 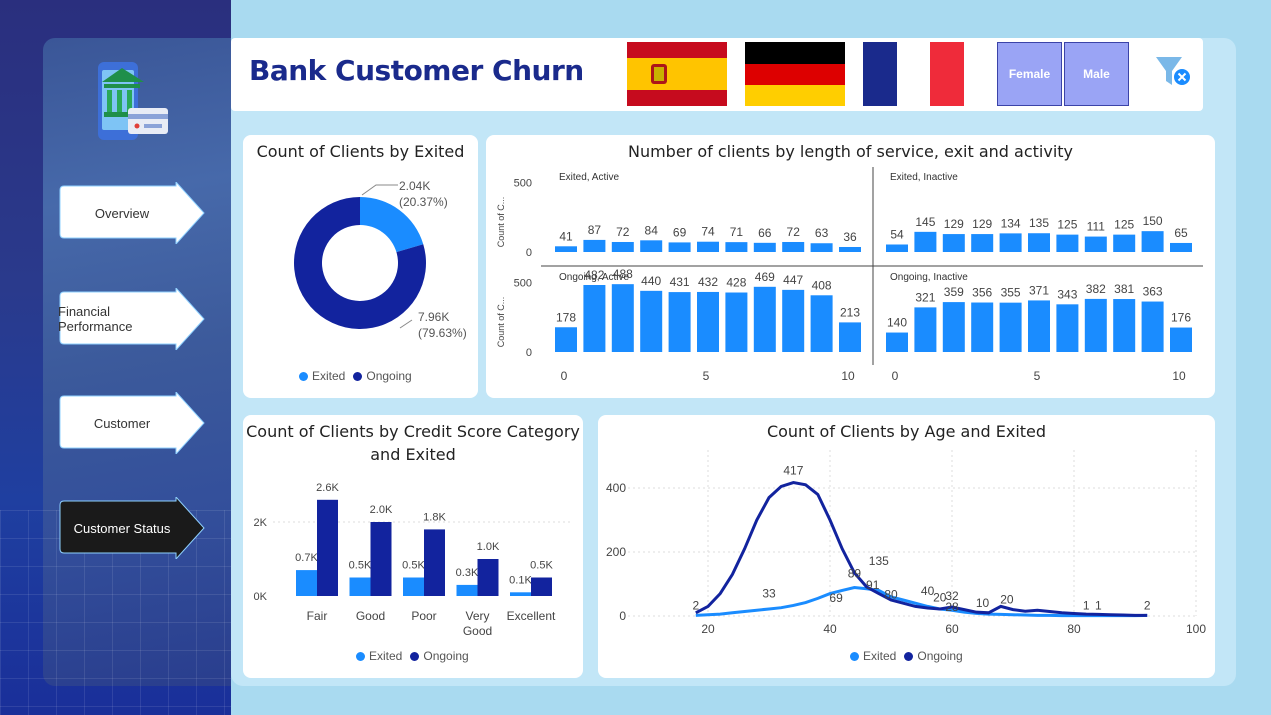 What do you see at coordinates (677, 74) in the screenshot?
I see `spain-flag-icon` at bounding box center [677, 74].